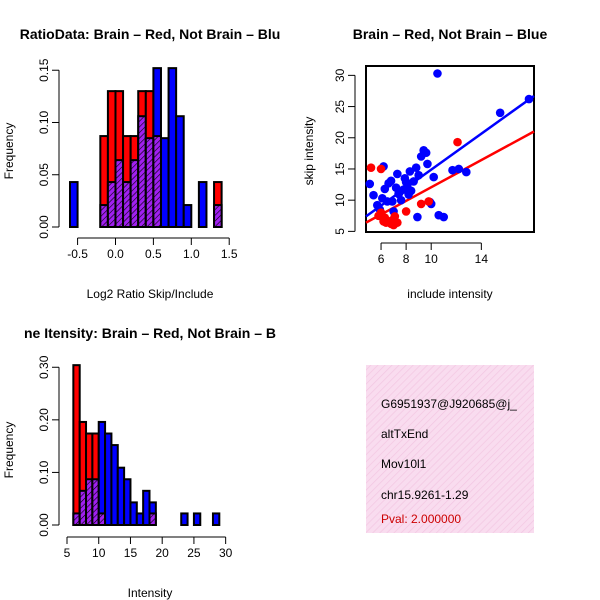 The height and width of the screenshot is (600, 600). Describe the element at coordinates (77, 254) in the screenshot. I see `p1-x-tick-label: -0.5` at that location.